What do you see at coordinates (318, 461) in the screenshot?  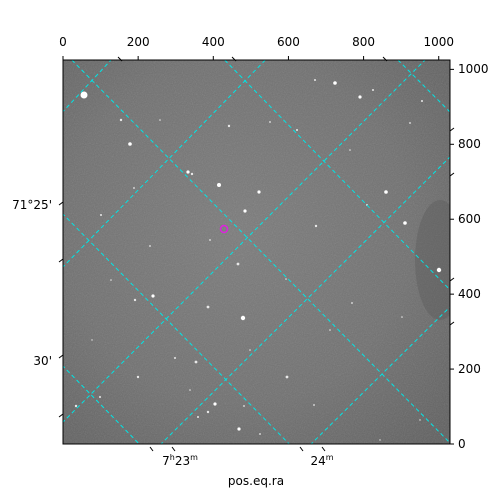 I see `ra-value: 24` at bounding box center [318, 461].